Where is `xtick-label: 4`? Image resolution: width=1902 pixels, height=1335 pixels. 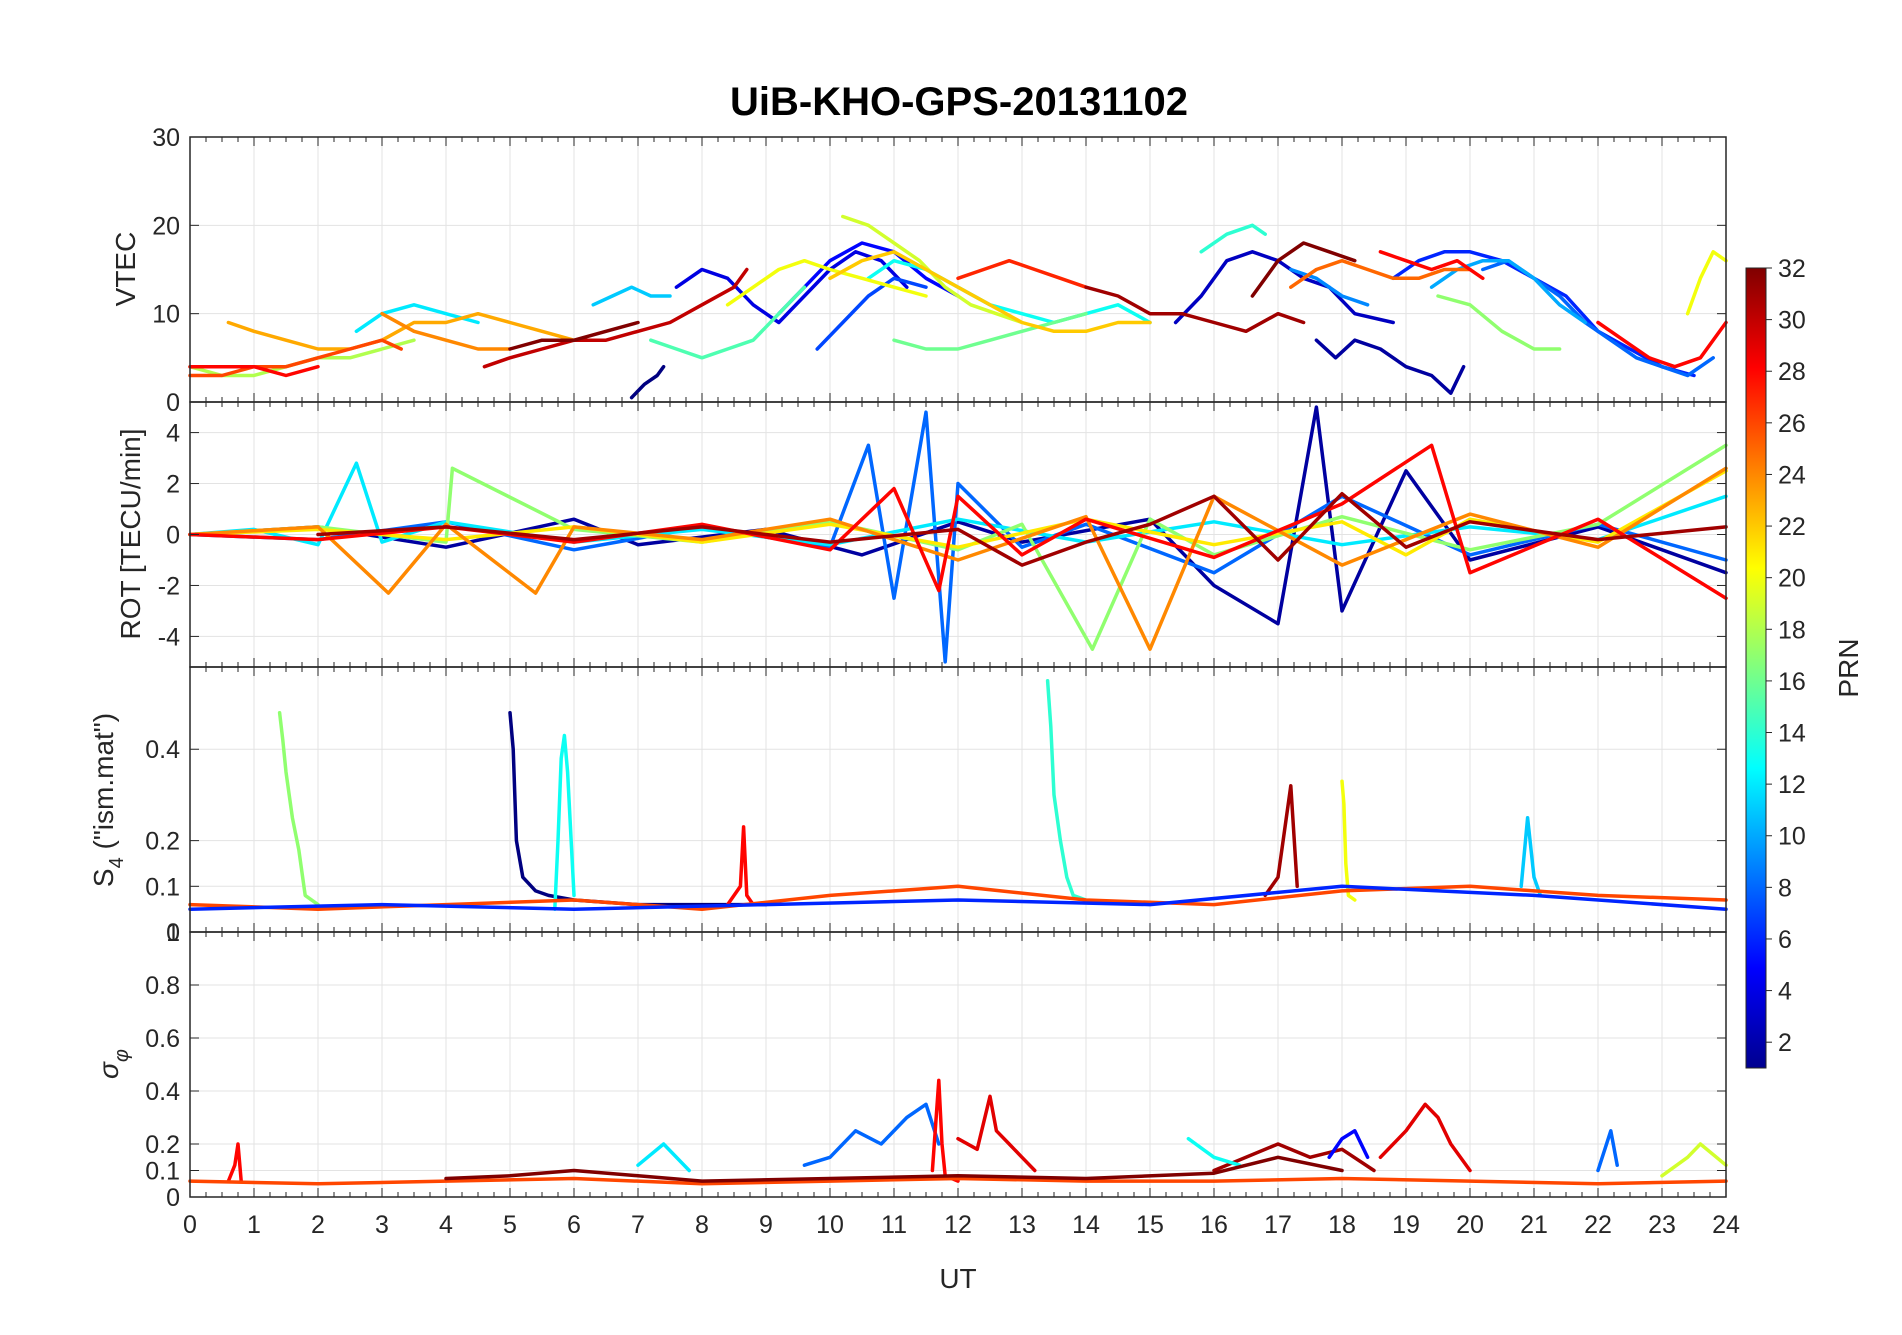
xtick-label: 4 is located at coordinates (446, 1225).